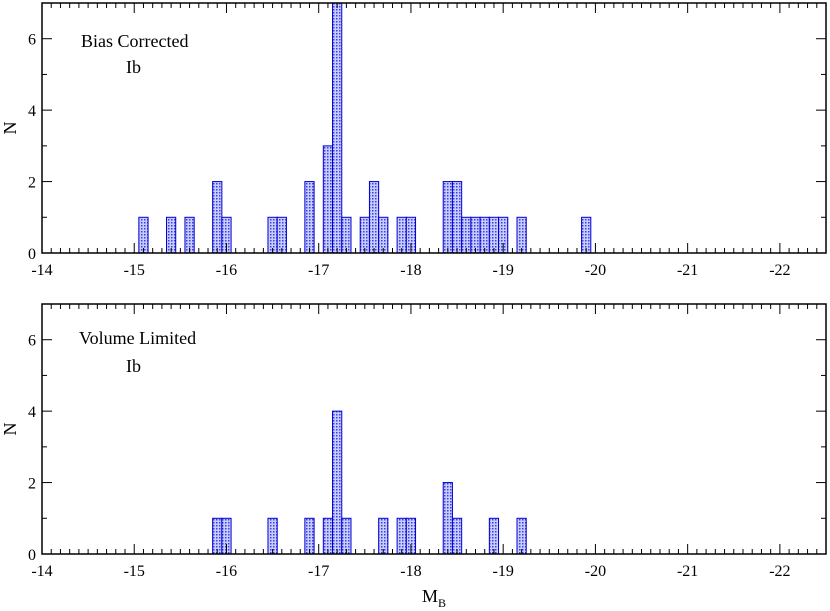 The width and height of the screenshot is (830, 611). Describe the element at coordinates (32, 254) in the screenshot. I see `top-y-tick-label: 0` at that location.